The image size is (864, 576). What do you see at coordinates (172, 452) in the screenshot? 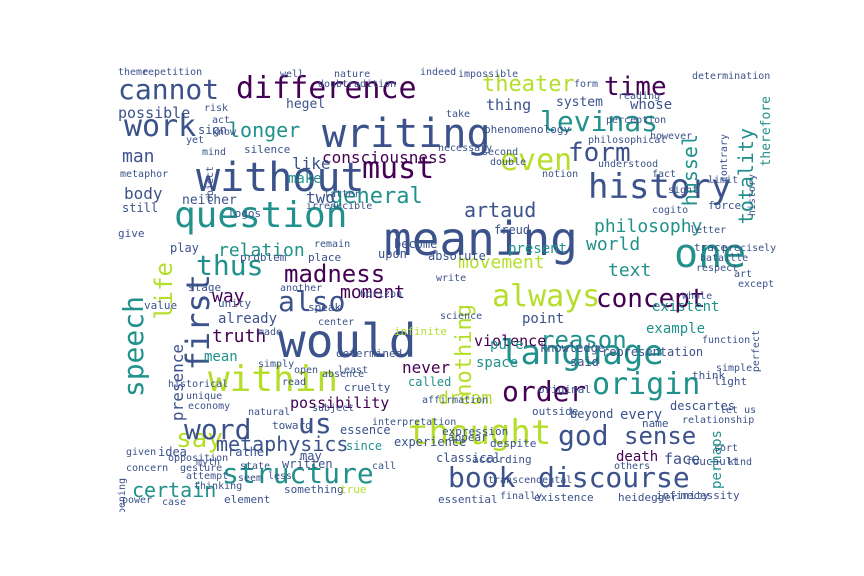
I see `cloud-word: idea` at bounding box center [172, 452].